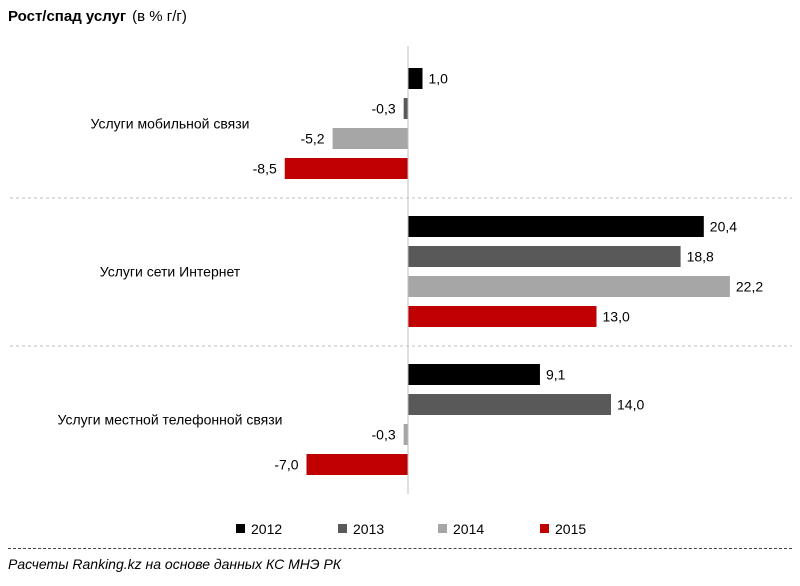 The width and height of the screenshot is (800, 586). What do you see at coordinates (286, 465) in the screenshot?
I see `data-label-2015-3: -7,0` at bounding box center [286, 465].